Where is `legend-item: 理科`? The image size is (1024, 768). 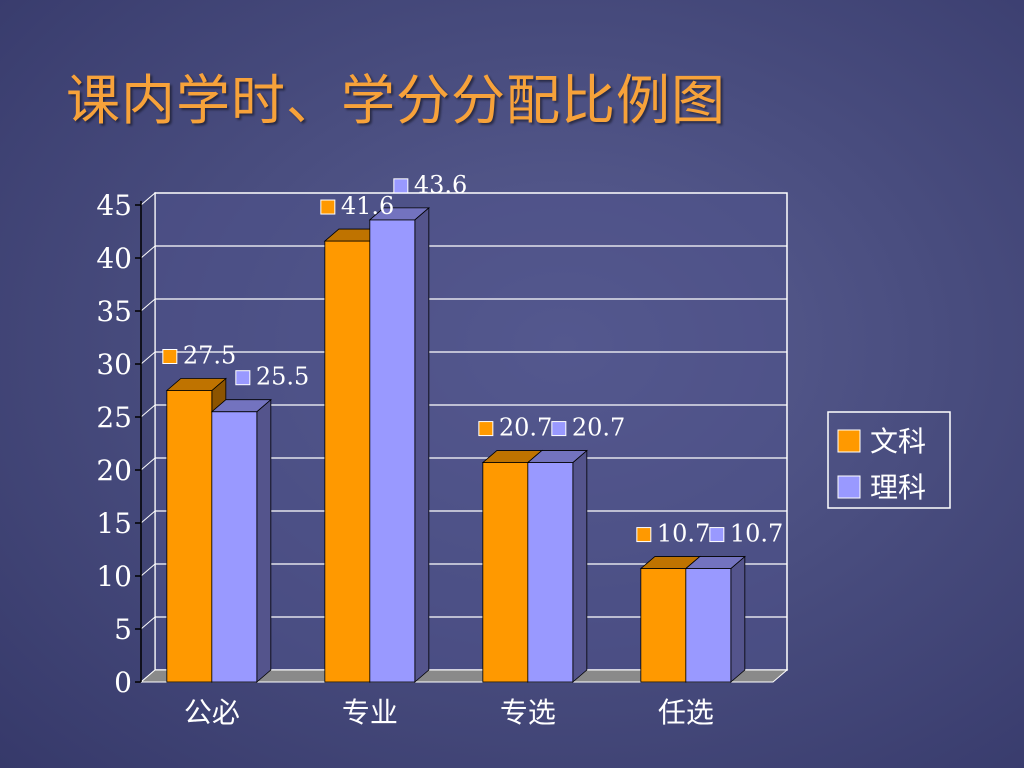
legend-item: 理科 is located at coordinates (881, 487).